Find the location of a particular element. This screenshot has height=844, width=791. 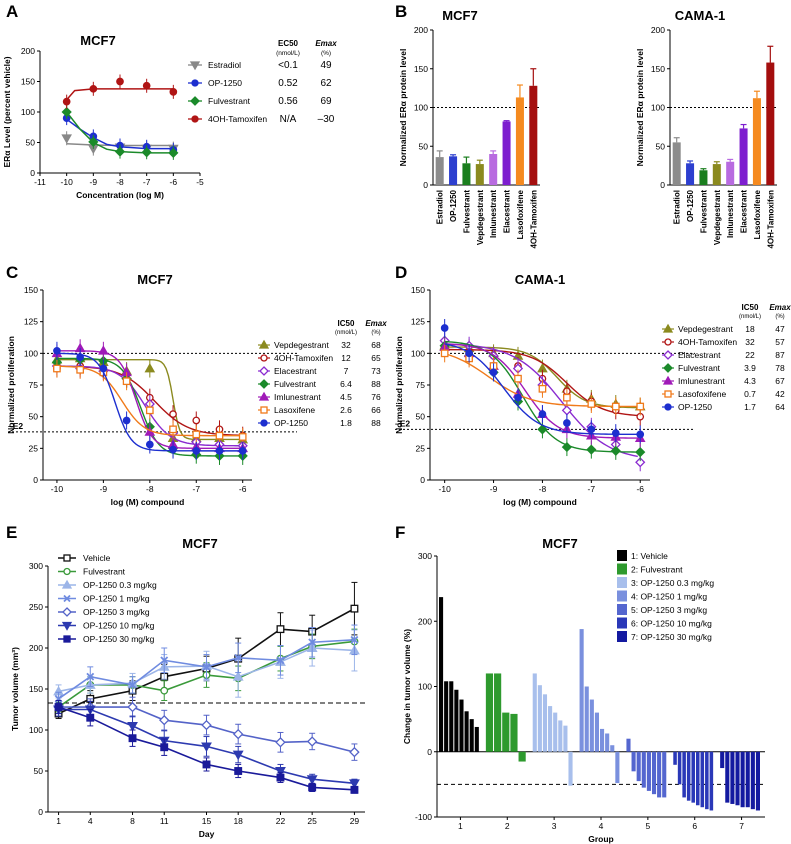

panel-b2-y-tick-label: 150 is located at coordinates (658, 69).